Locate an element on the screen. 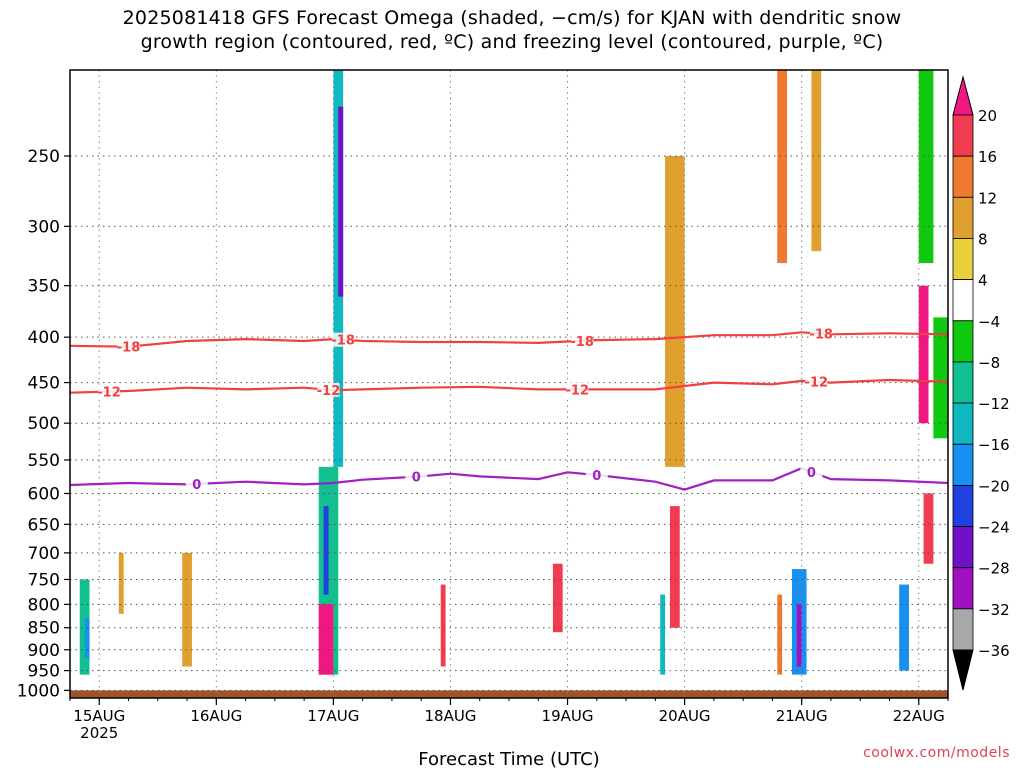 The image size is (1024, 768). y-tick-label-450: 450 is located at coordinates (44, 384).